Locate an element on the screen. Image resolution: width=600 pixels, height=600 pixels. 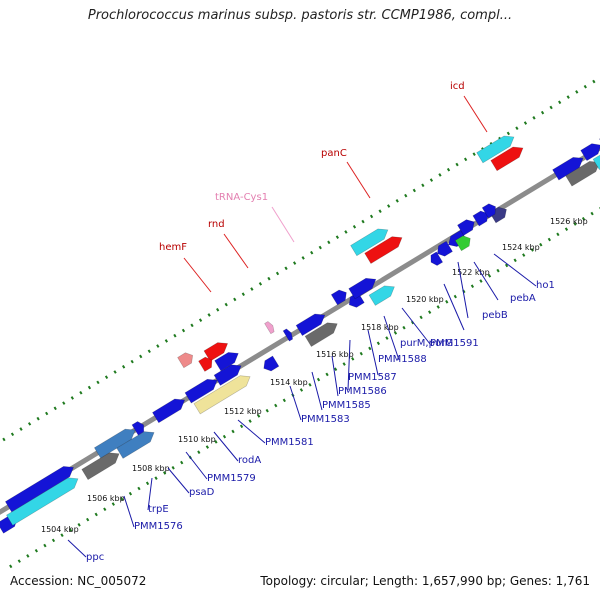
gene-label: PMM1588 is located at coordinates (402, 359).